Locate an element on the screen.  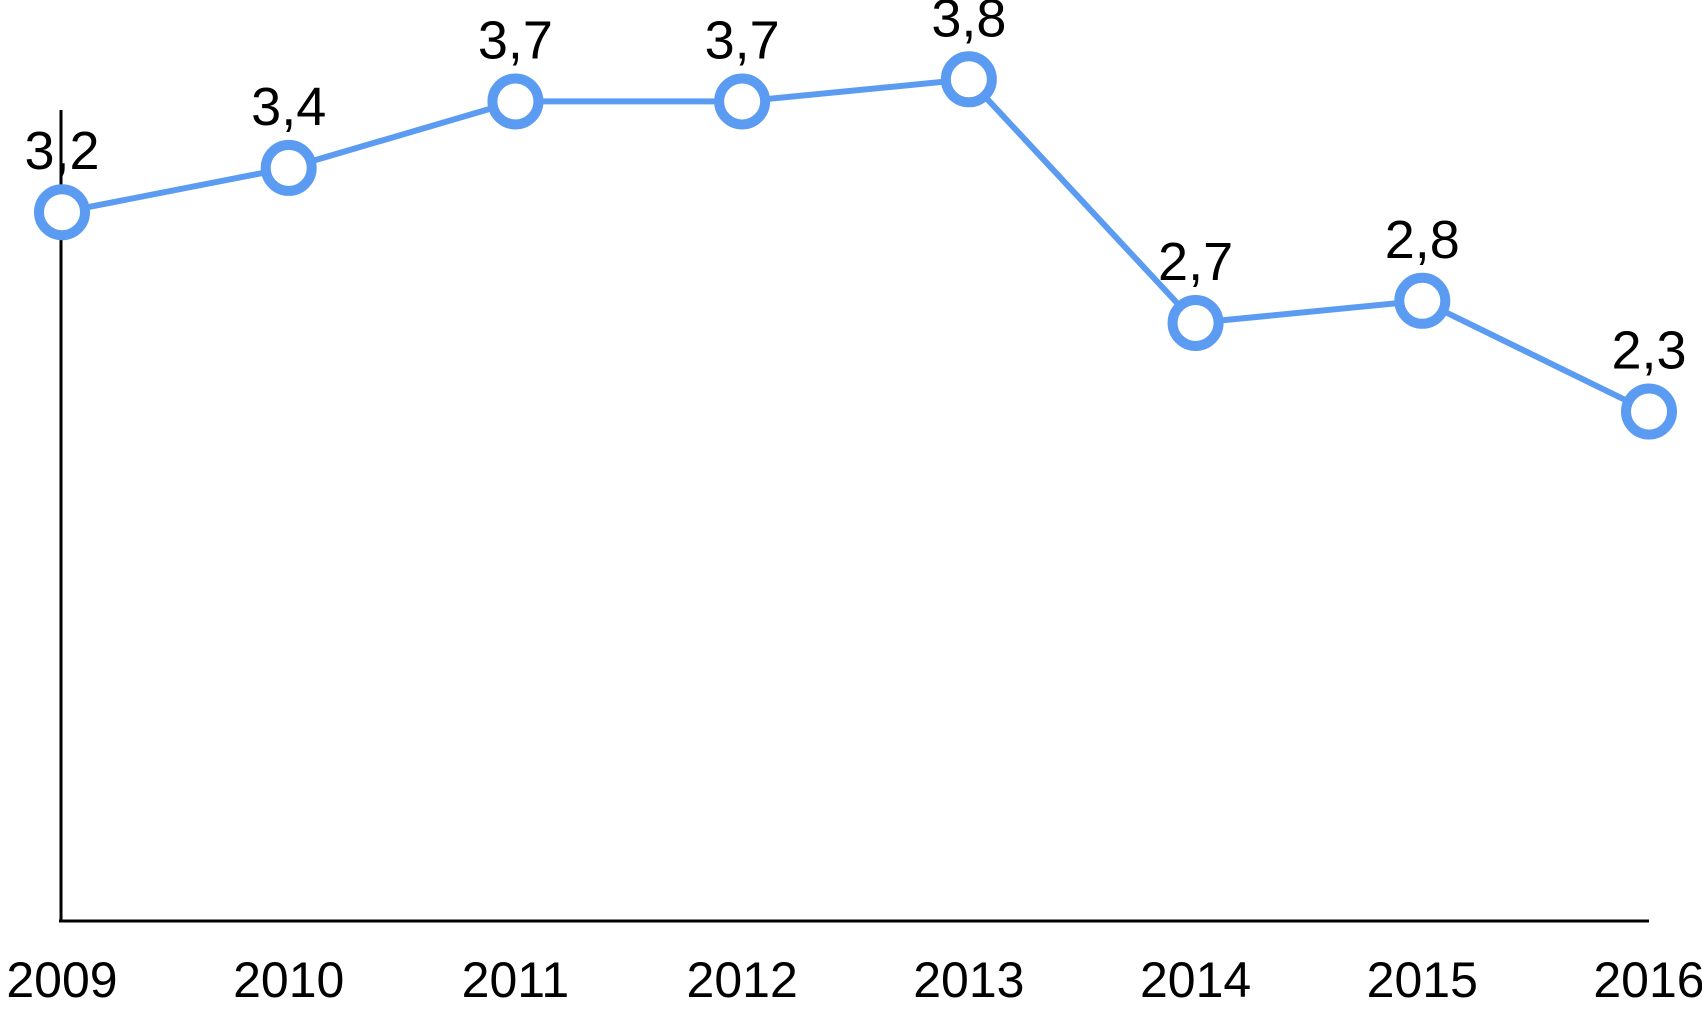
data-point-2013 is located at coordinates (968, 79).